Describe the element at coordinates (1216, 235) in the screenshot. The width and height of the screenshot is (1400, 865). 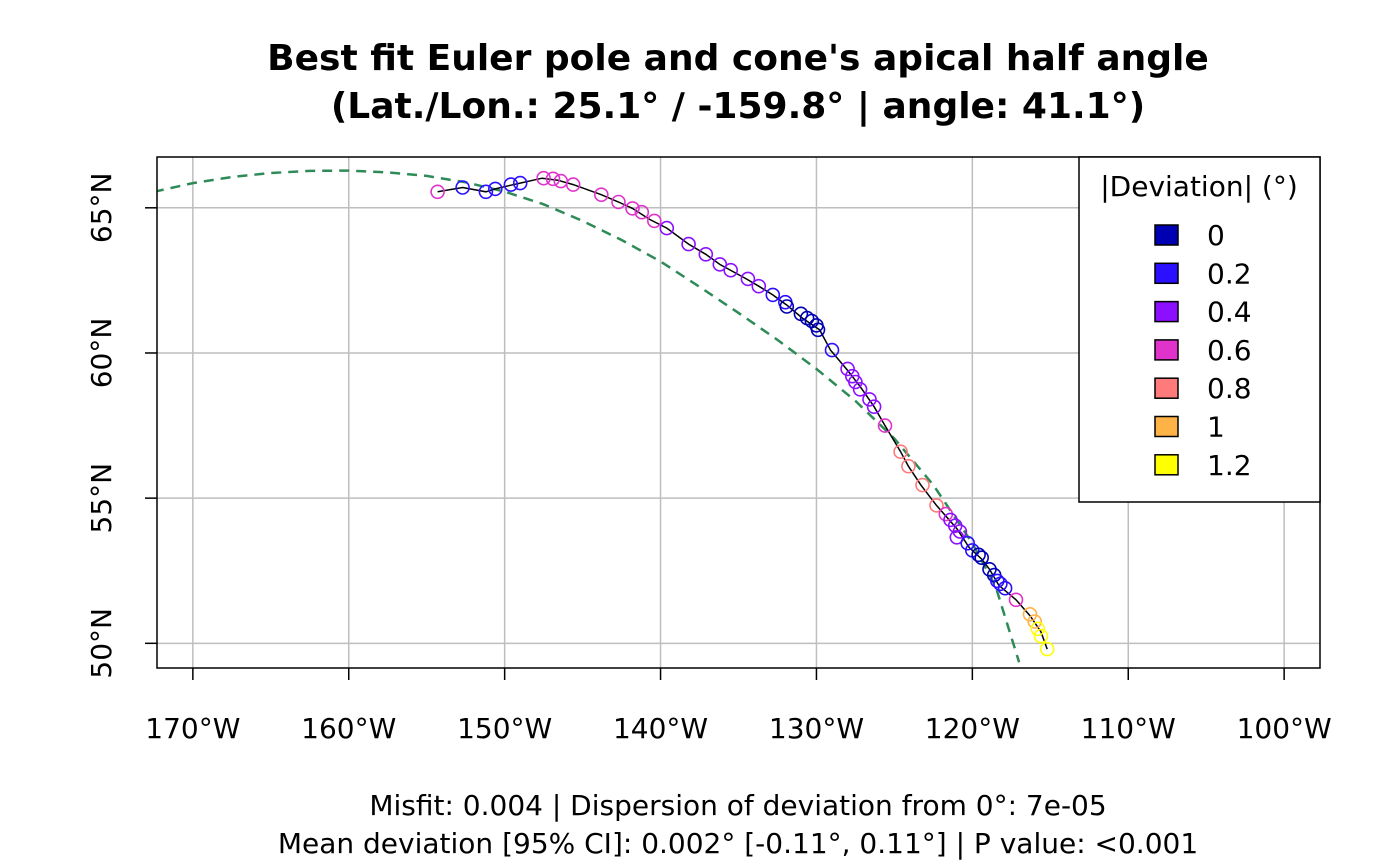
I see `legend-label-0: 0` at that location.